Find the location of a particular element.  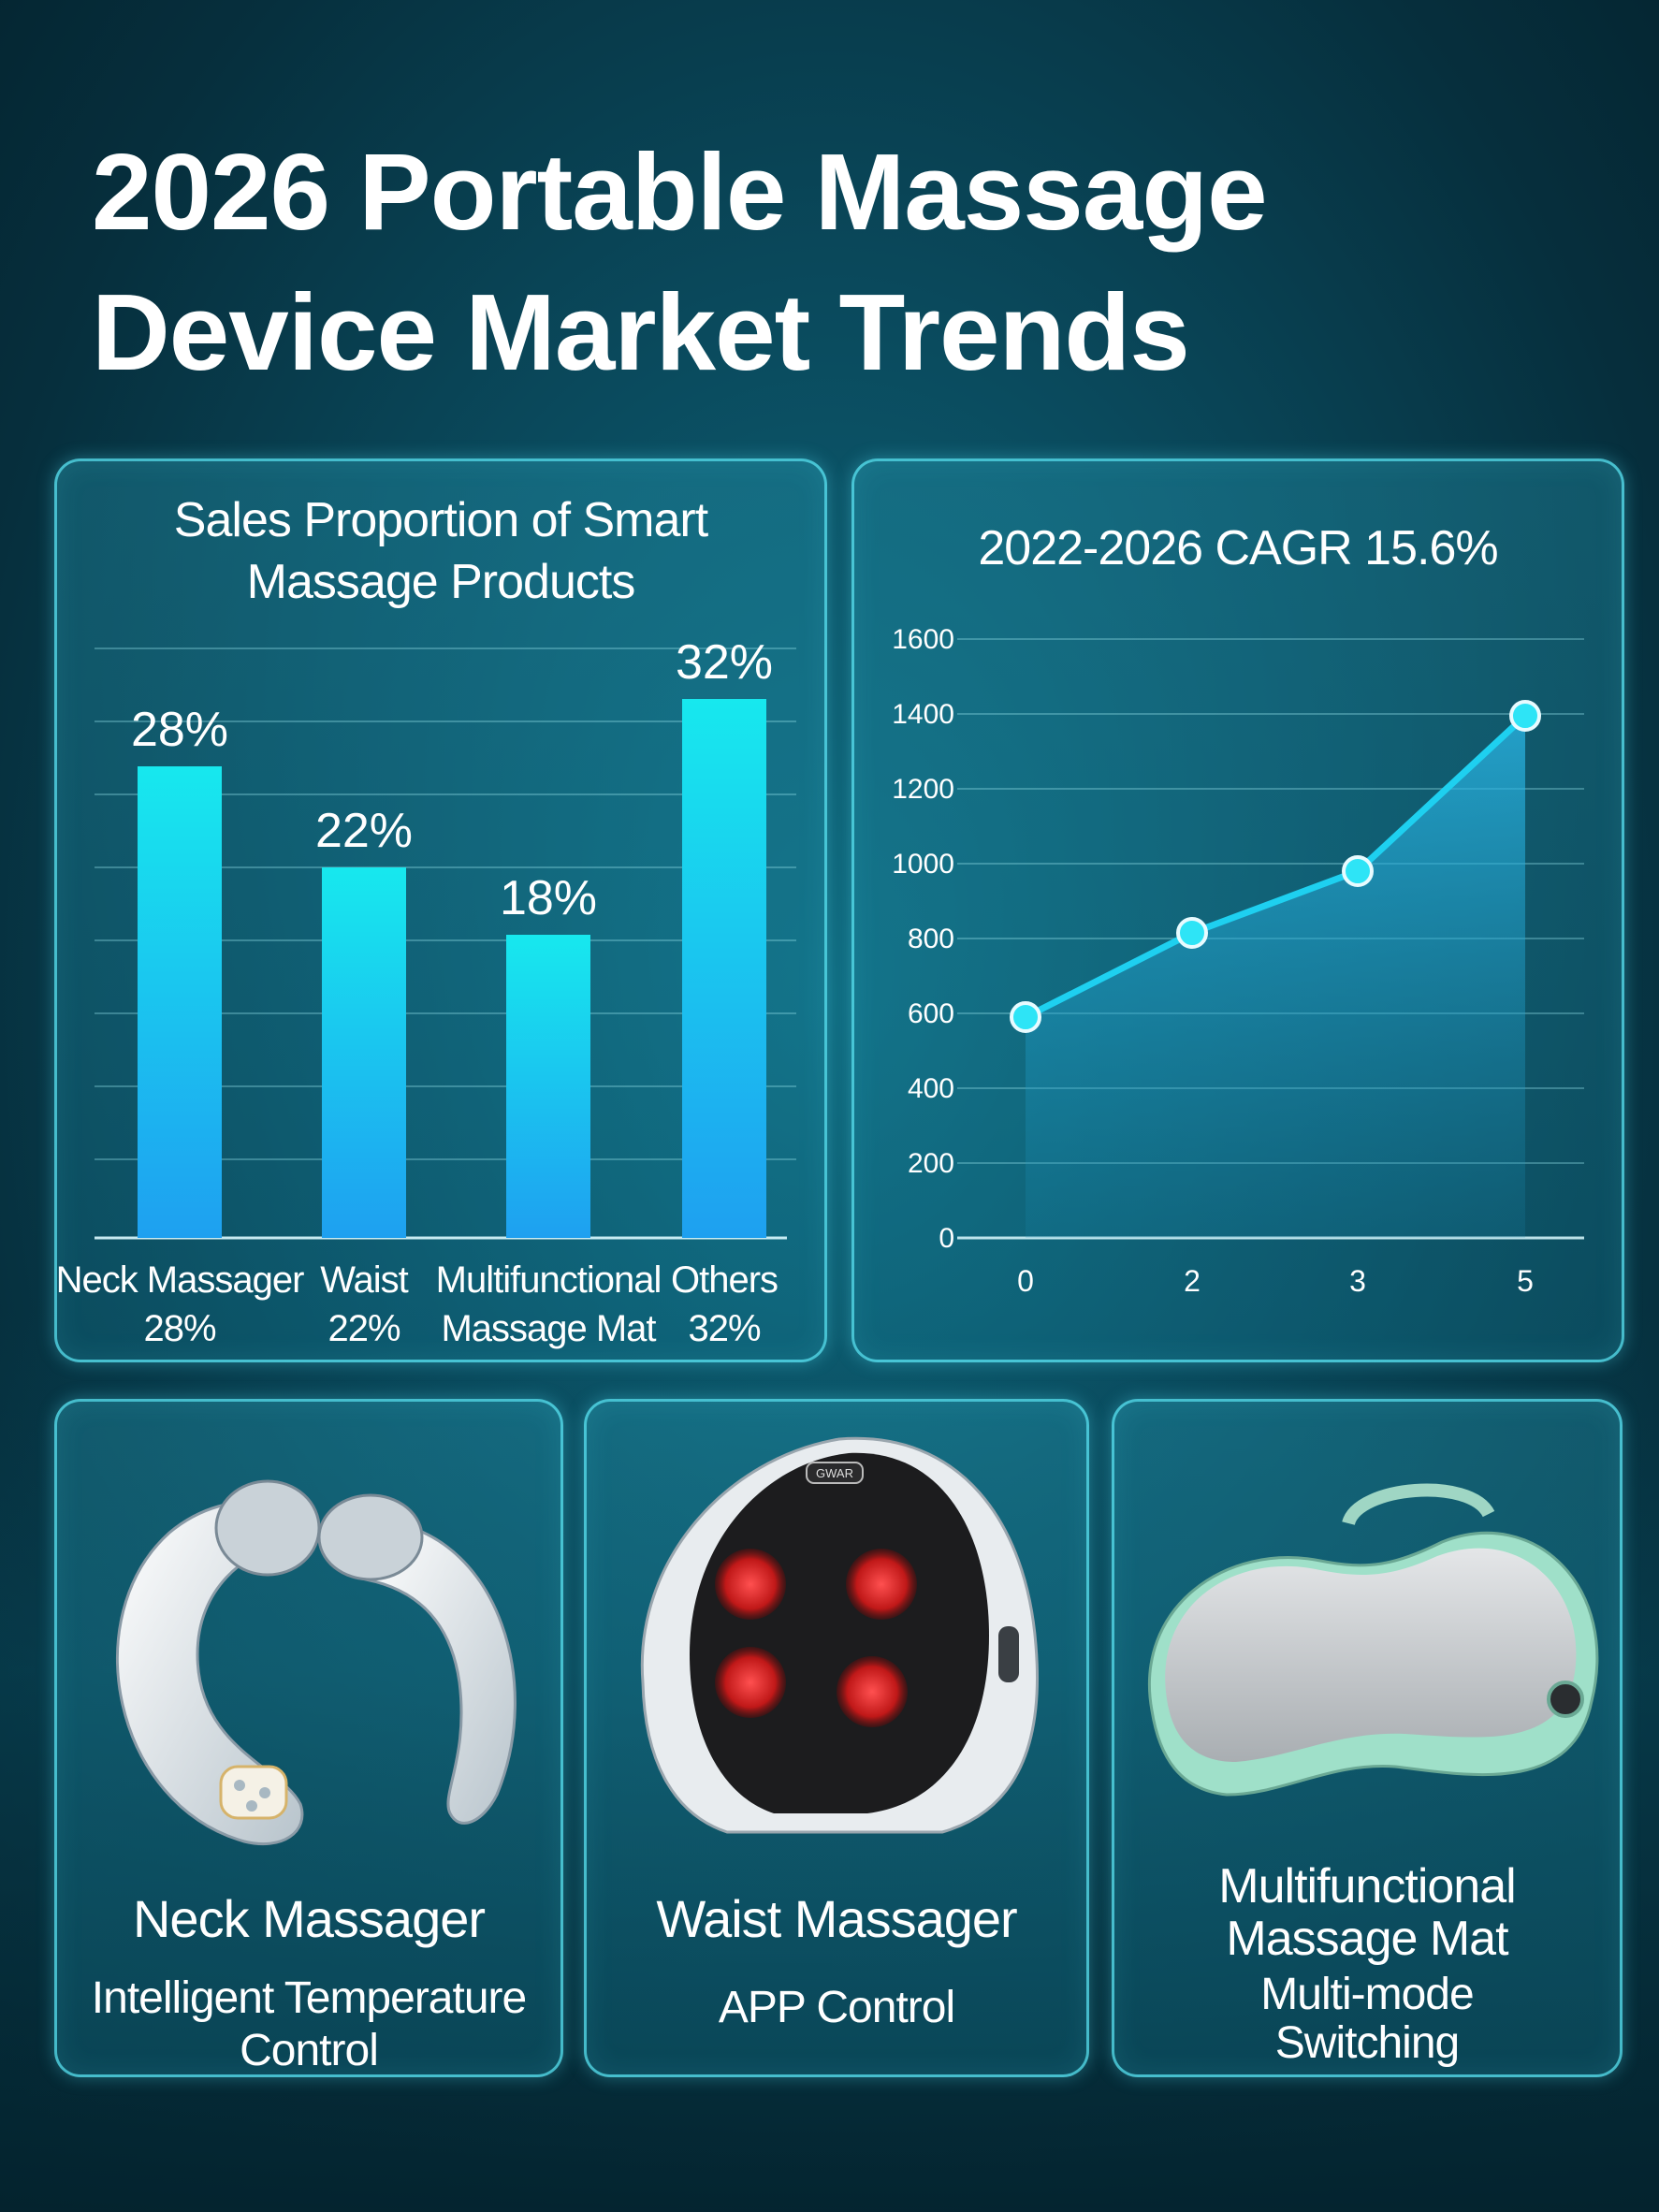

bar-data-label: 32% is located at coordinates (724, 662).